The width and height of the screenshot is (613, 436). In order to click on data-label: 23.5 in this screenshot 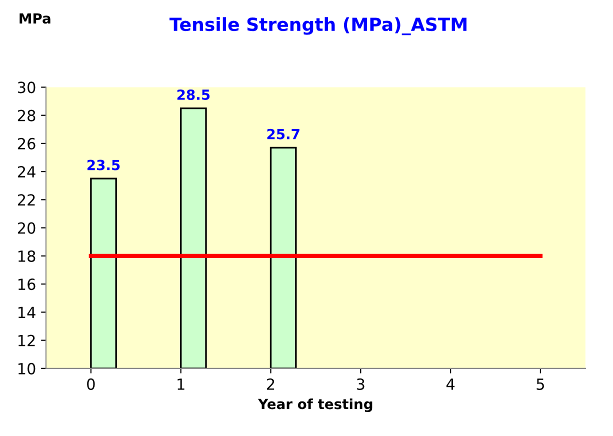, I will do `click(103, 165)`.